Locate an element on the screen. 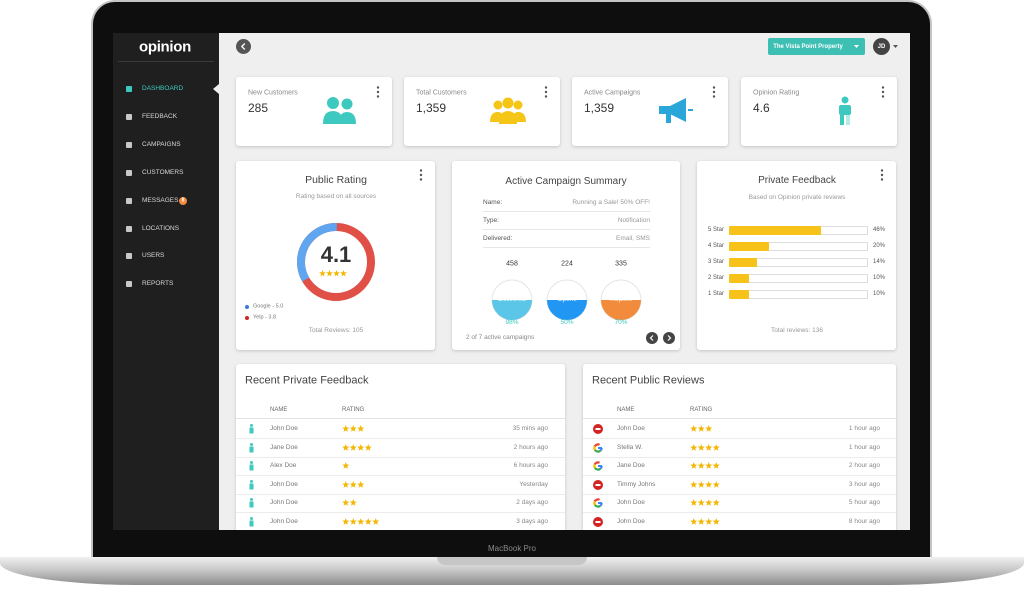 Image resolution: width=1024 pixels, height=591 pixels. nav-item: DASHBOARD is located at coordinates (163, 88).